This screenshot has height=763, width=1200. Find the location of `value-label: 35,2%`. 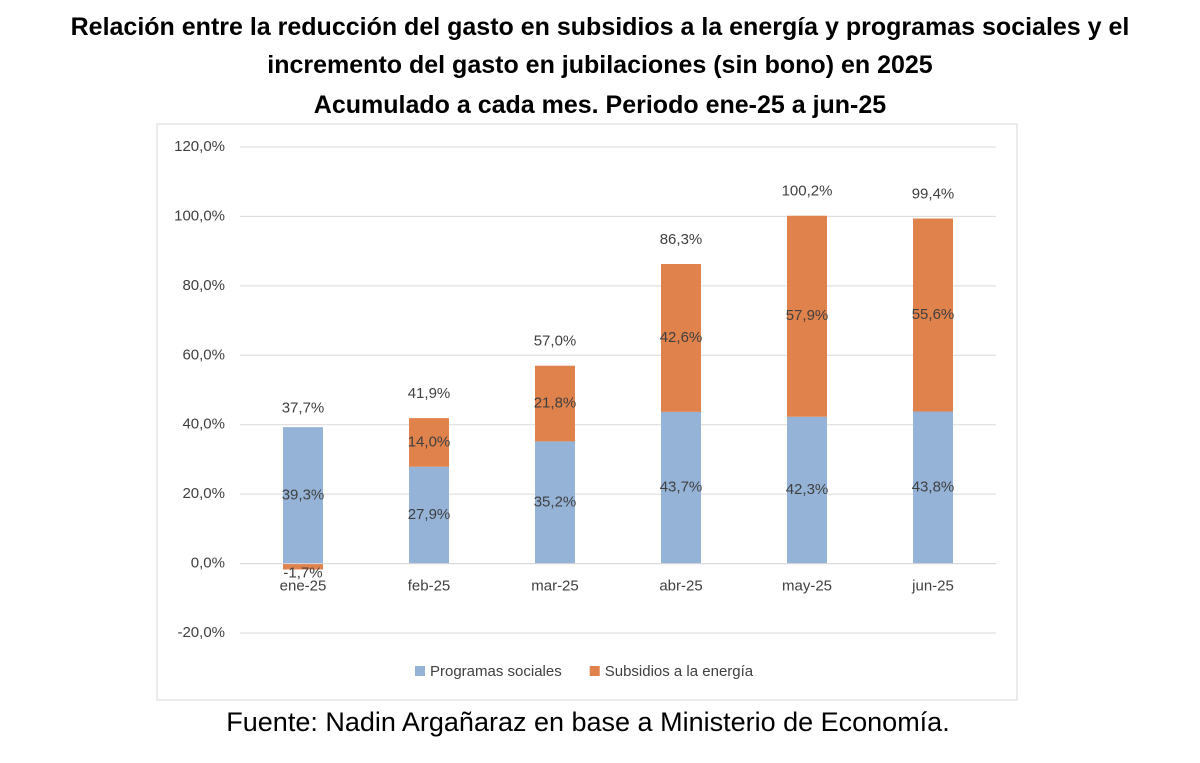

value-label: 35,2% is located at coordinates (555, 501).